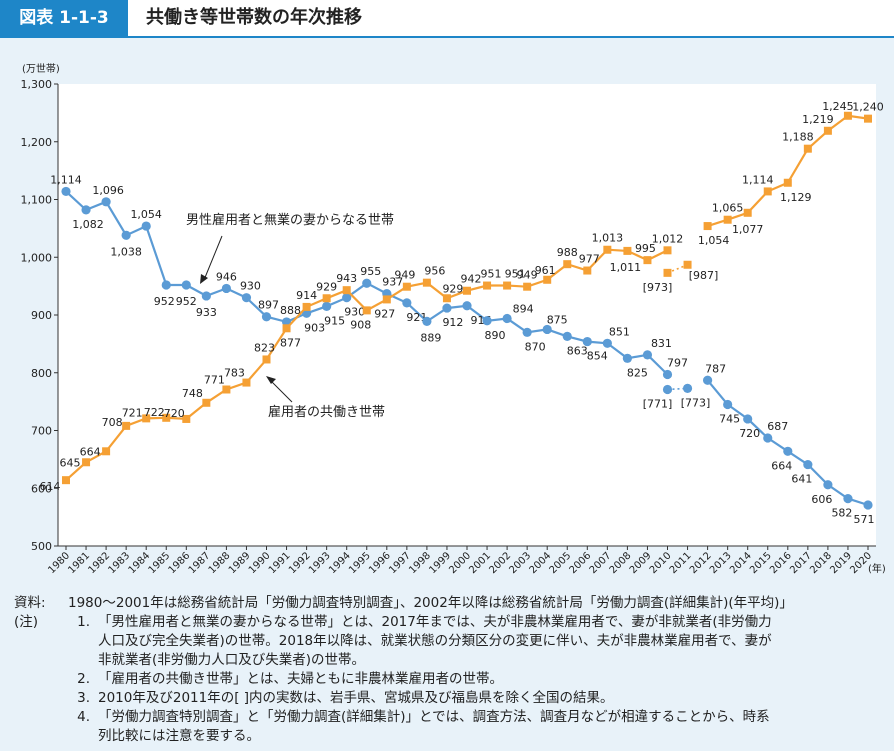  Describe the element at coordinates (400, 563) in the screenshot. I see `x-tick-label: 1997` at that location.